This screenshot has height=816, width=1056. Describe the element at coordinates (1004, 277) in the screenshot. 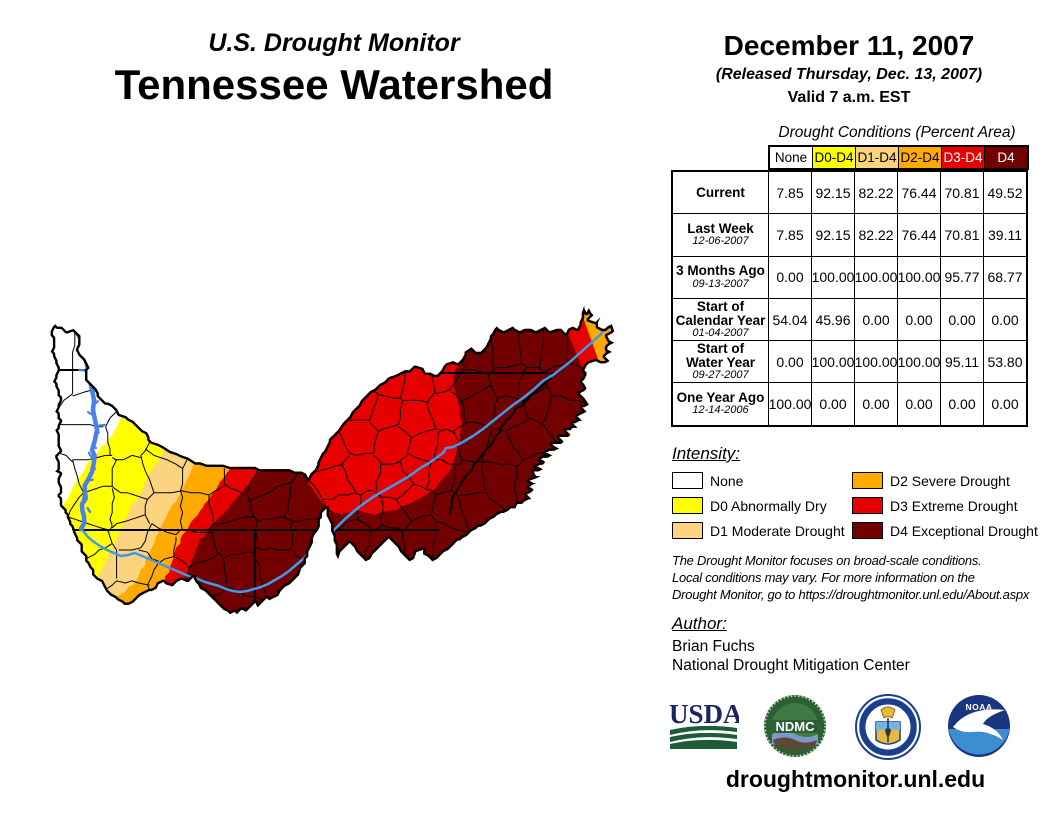

I see `table-cell: 68.77` at that location.